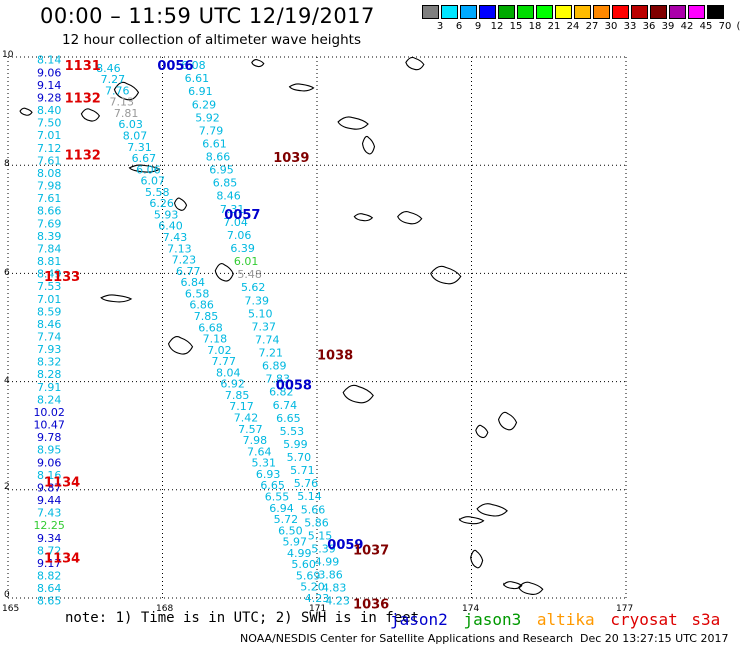  What do you see at coordinates (193, 65) in the screenshot?
I see `wave-height-value: 6.08` at bounding box center [193, 65].